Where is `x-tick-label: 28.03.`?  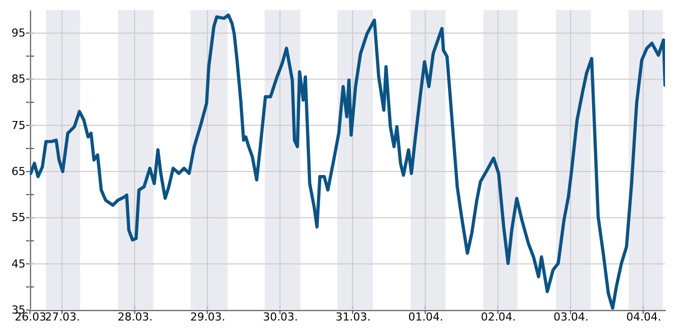 x-tick-label: 28.03. is located at coordinates (135, 317).